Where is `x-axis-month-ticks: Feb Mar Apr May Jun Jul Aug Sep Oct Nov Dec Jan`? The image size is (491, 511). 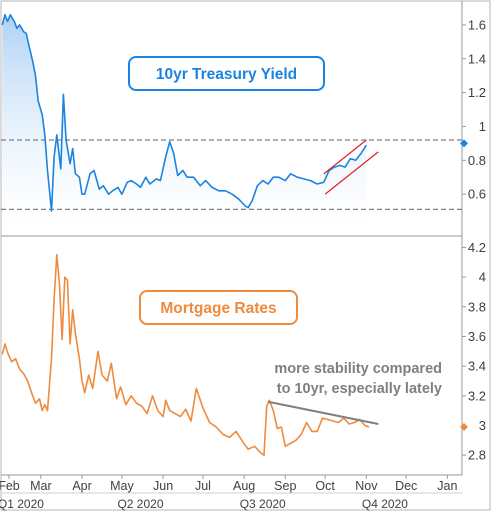 x-axis-month-ticks: Feb Mar Apr May Jun Jul Aug Sep Oct Nov Dec Jan is located at coordinates (229, 484).